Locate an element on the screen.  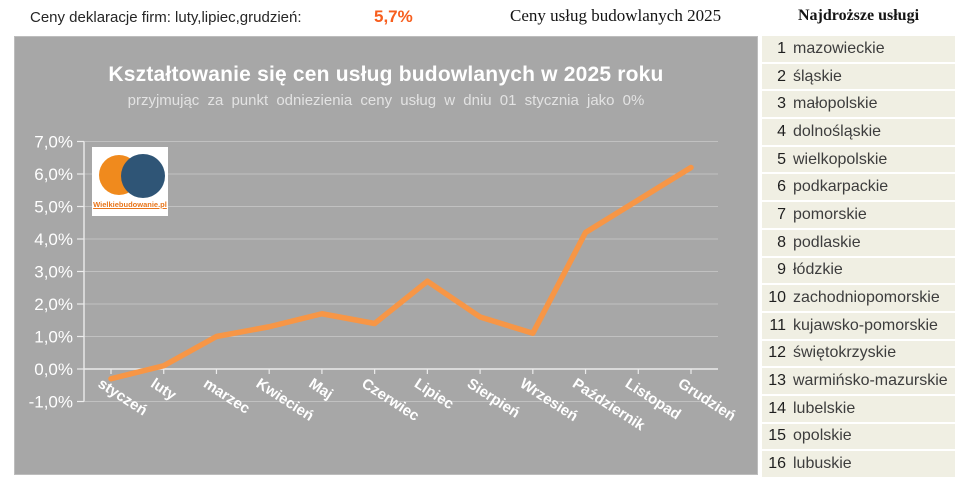
y-axis-label: 7,0% is located at coordinates (53, 142).